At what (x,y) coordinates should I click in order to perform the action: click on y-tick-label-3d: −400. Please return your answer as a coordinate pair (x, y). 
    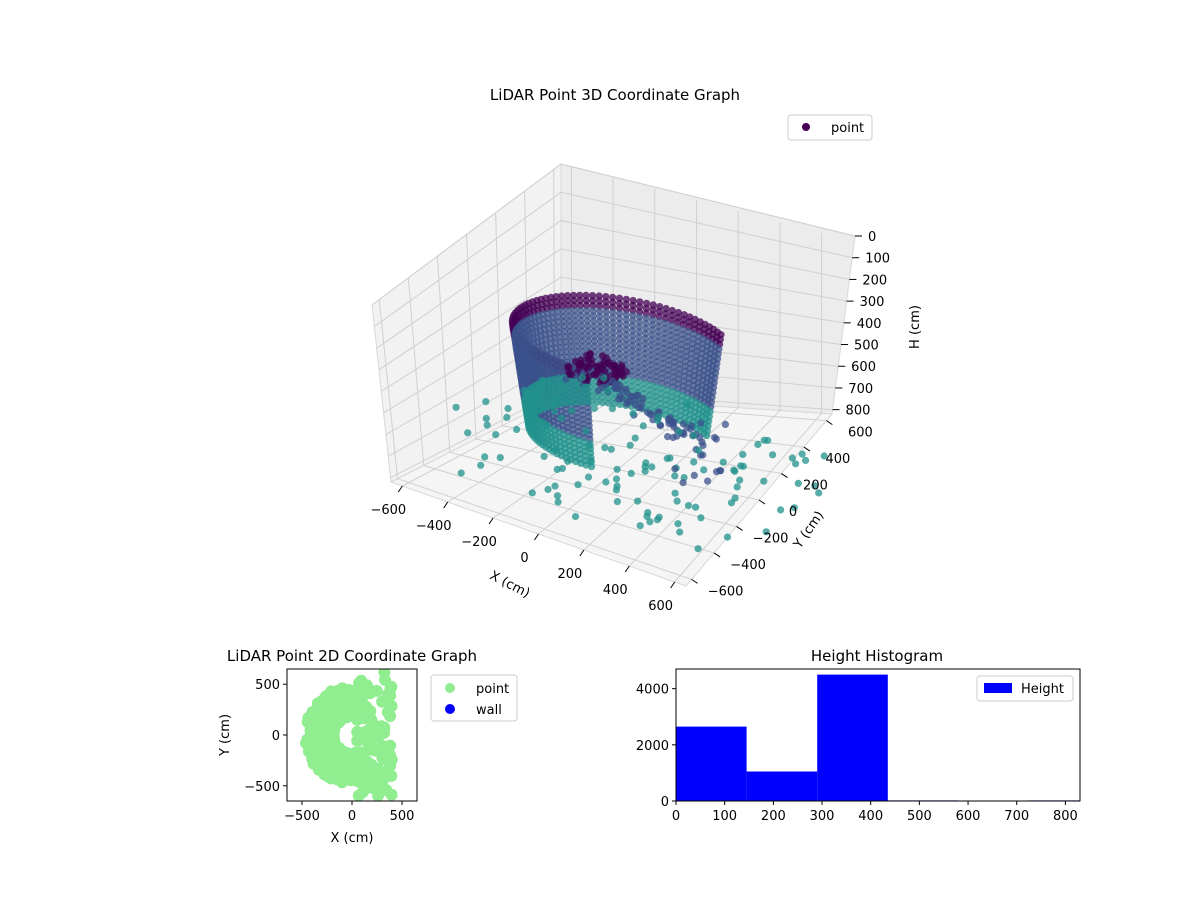
    Looking at the image, I should click on (748, 565).